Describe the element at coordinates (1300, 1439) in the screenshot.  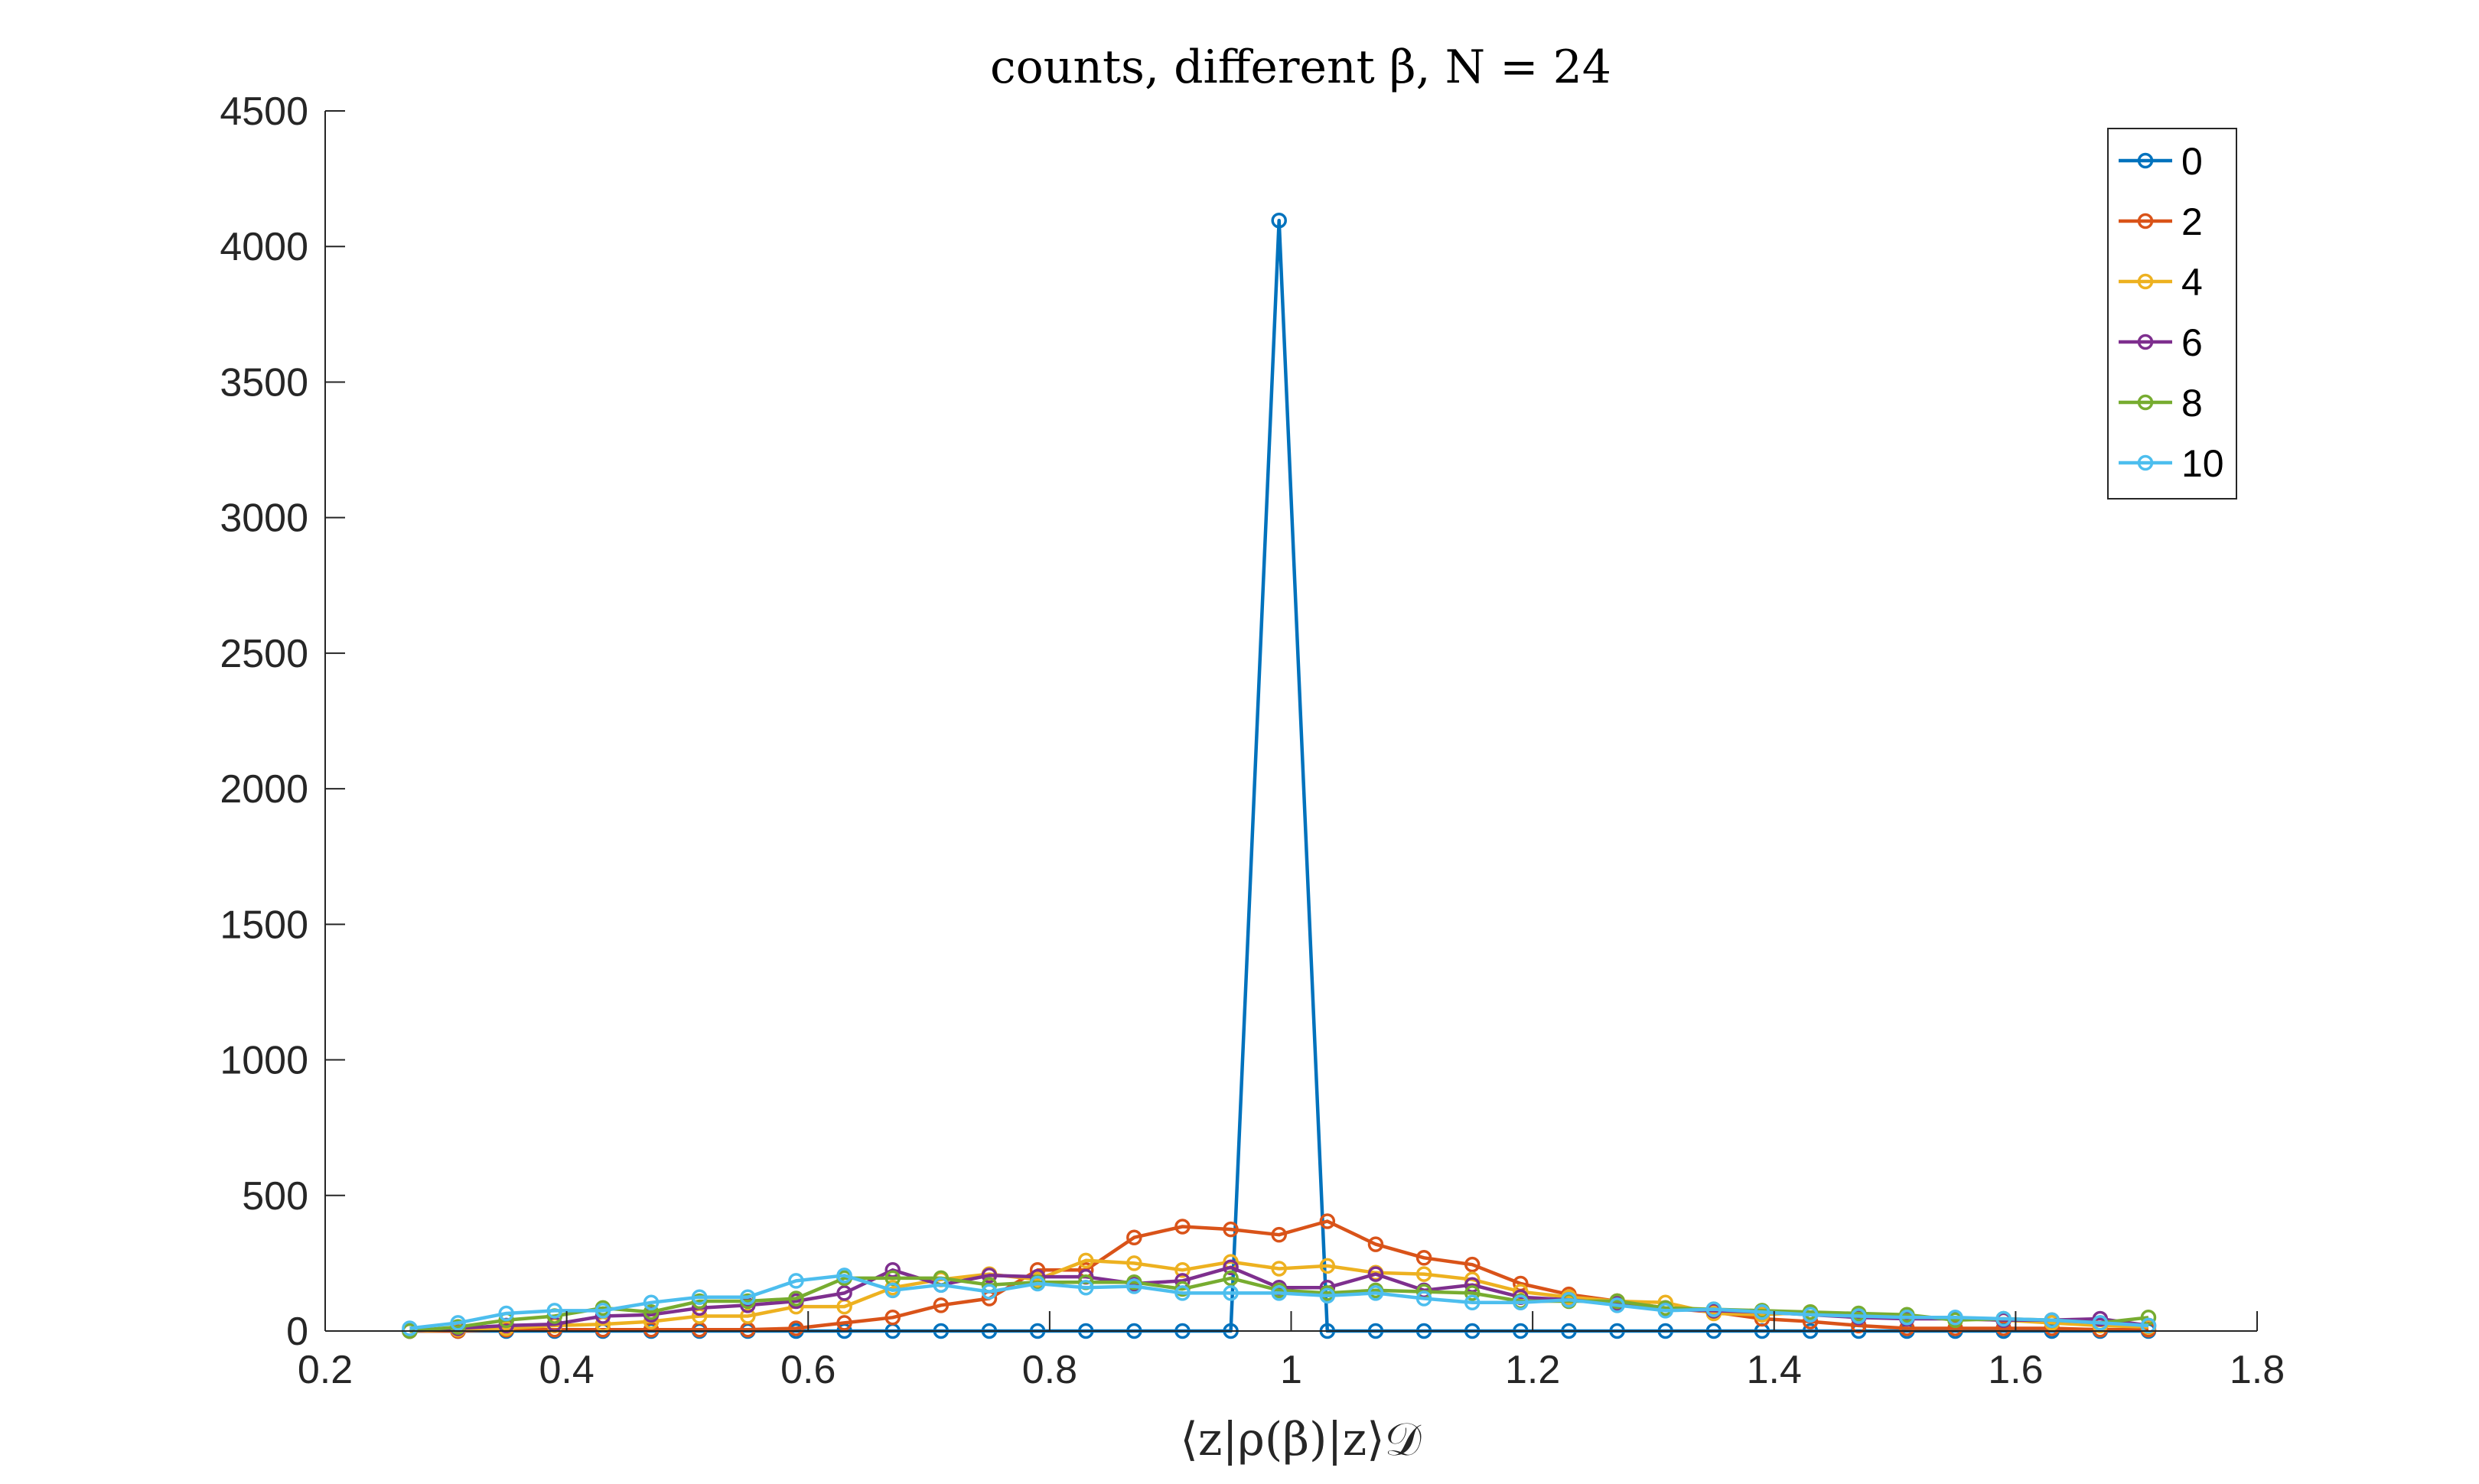
I see `x-axis-label: ⟨z|ρ(β)|z⟩𝒟` at that location.